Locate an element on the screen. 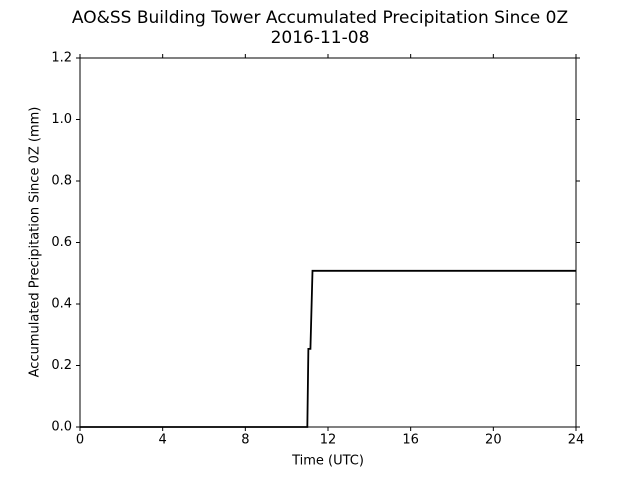 The image size is (640, 480). y-tick-label: 0.2 is located at coordinates (61, 365).